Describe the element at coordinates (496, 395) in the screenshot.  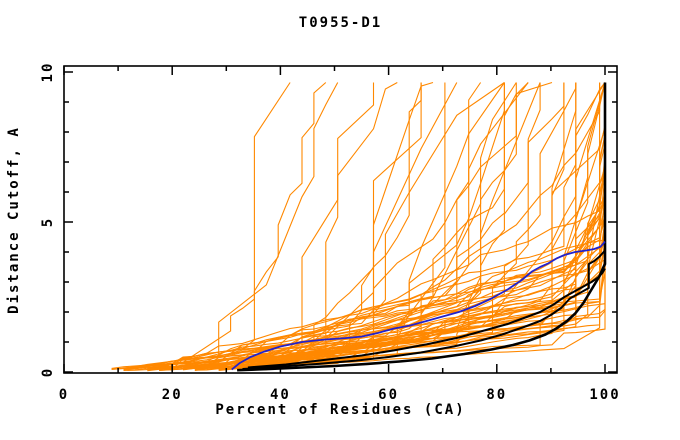
I see `x-tick-label: 80` at that location.